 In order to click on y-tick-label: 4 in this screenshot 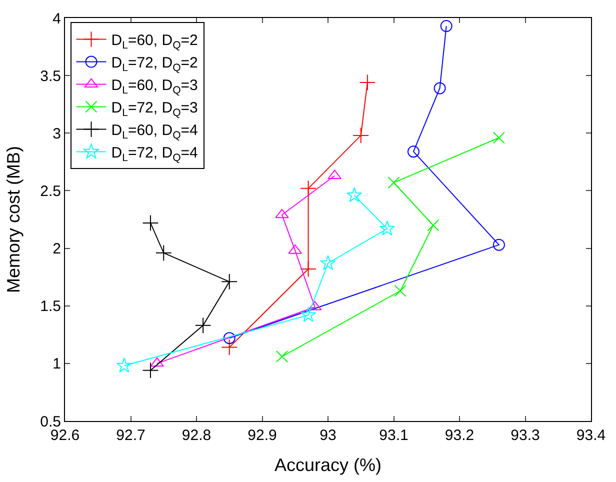, I will do `click(56, 19)`.